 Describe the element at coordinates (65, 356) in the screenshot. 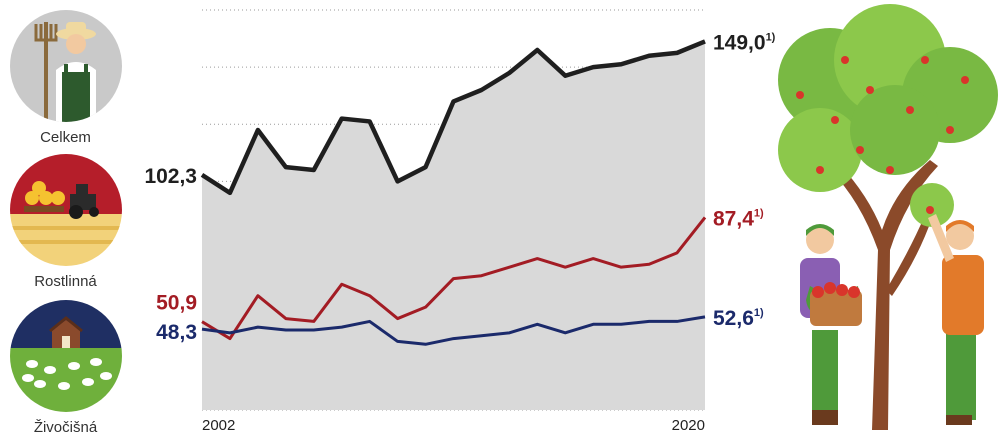

I see `barn-sheep-icon` at that location.